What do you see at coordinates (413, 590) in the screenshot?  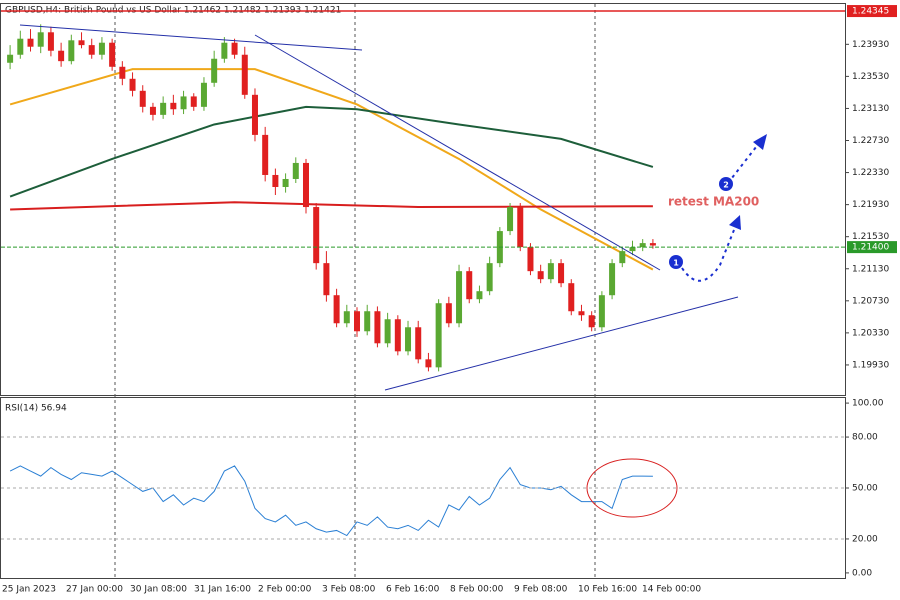 I see `x-tick-label: 6 Feb 16:00` at bounding box center [413, 590].